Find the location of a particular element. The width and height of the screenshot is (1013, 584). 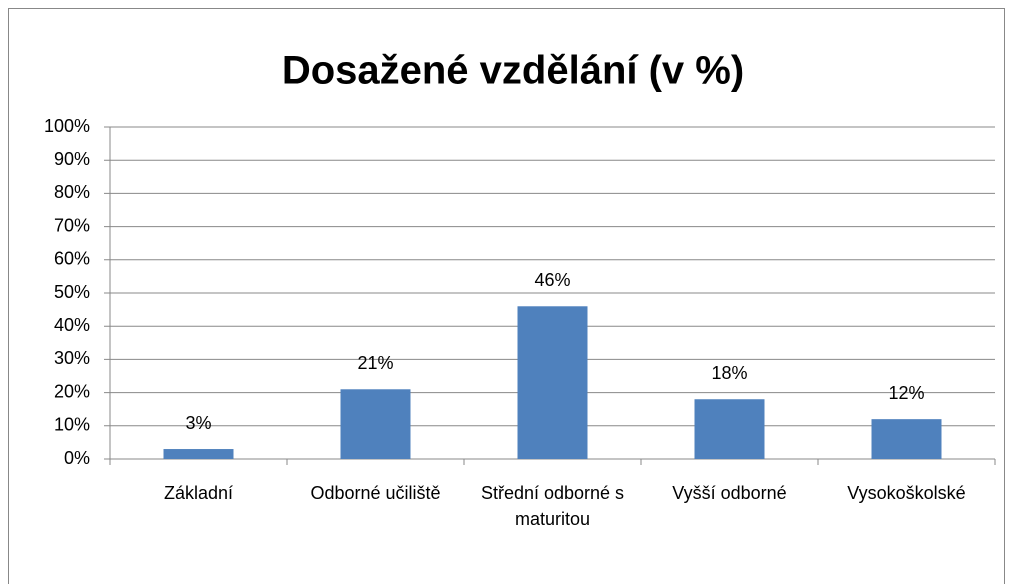

x-tick-label: Střední odborné s maturitou is located at coordinates (552, 506).